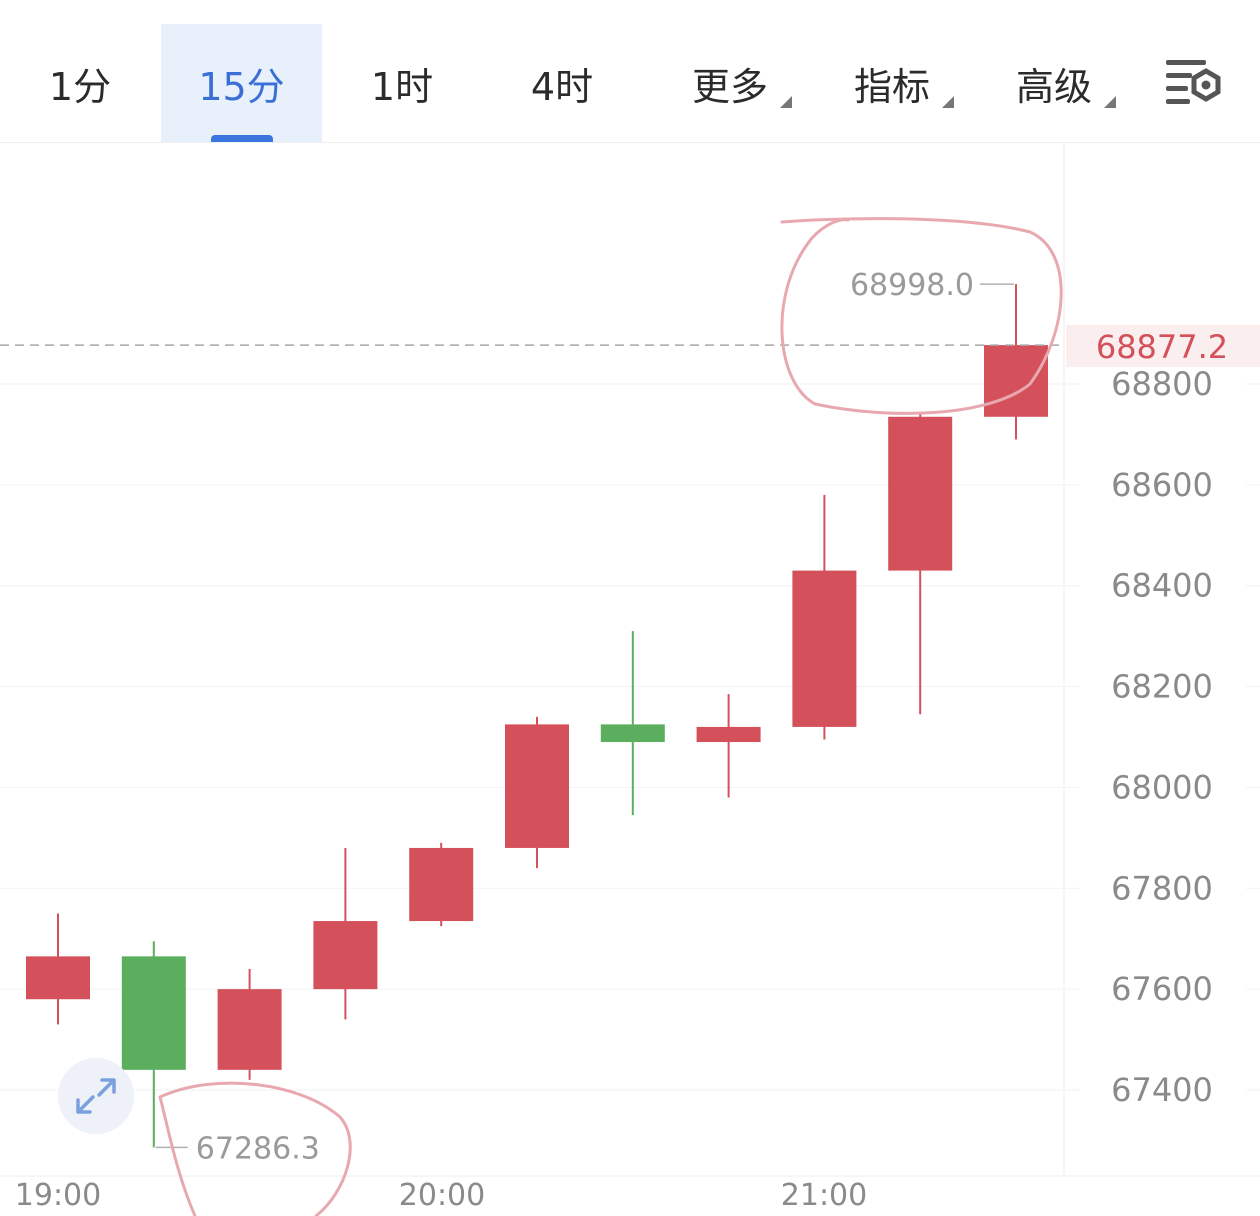 This screenshot has width=1260, height=1216. I want to click on chart-settings-button, so click(1194, 84).